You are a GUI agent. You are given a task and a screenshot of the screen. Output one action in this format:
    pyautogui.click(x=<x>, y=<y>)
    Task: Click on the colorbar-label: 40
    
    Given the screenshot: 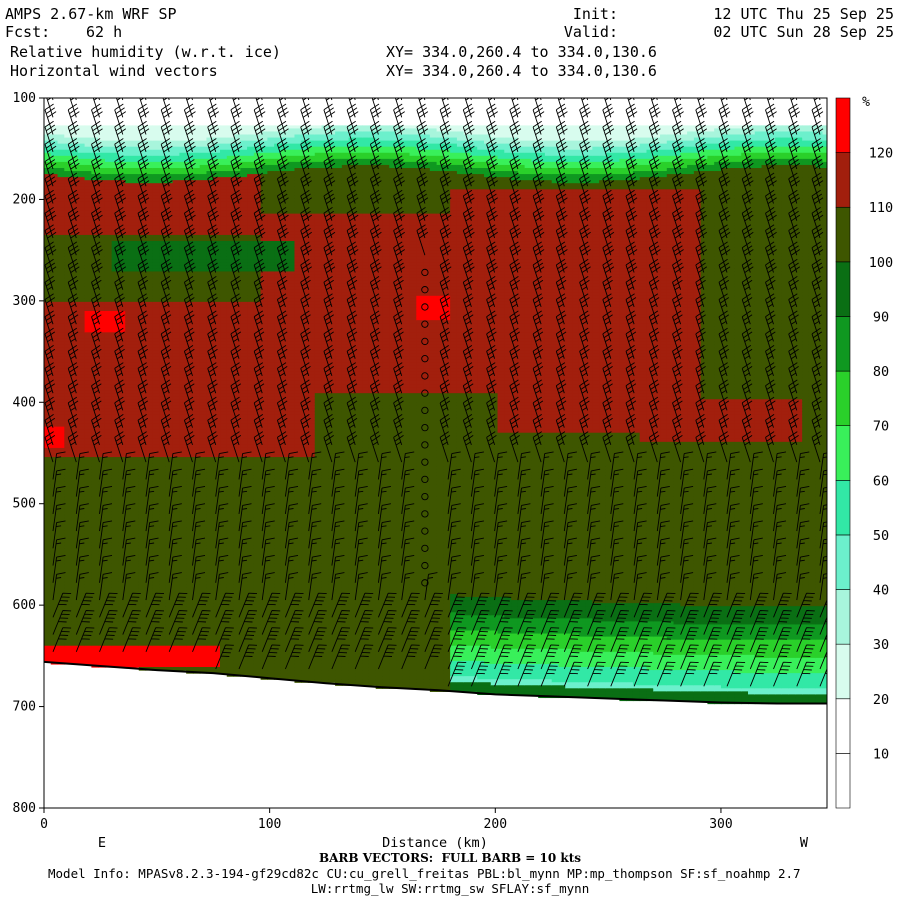 What is the action you would take?
    pyautogui.click(x=881, y=591)
    